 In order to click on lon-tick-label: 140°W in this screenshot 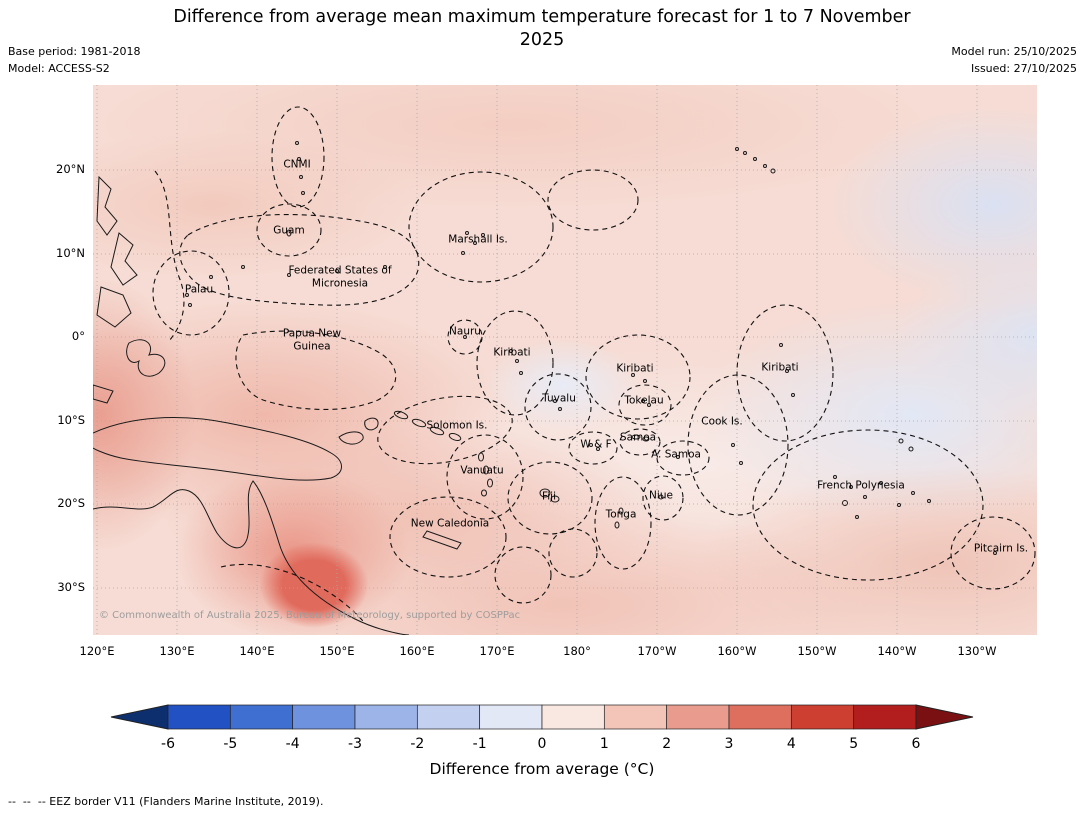, I will do `click(897, 651)`.